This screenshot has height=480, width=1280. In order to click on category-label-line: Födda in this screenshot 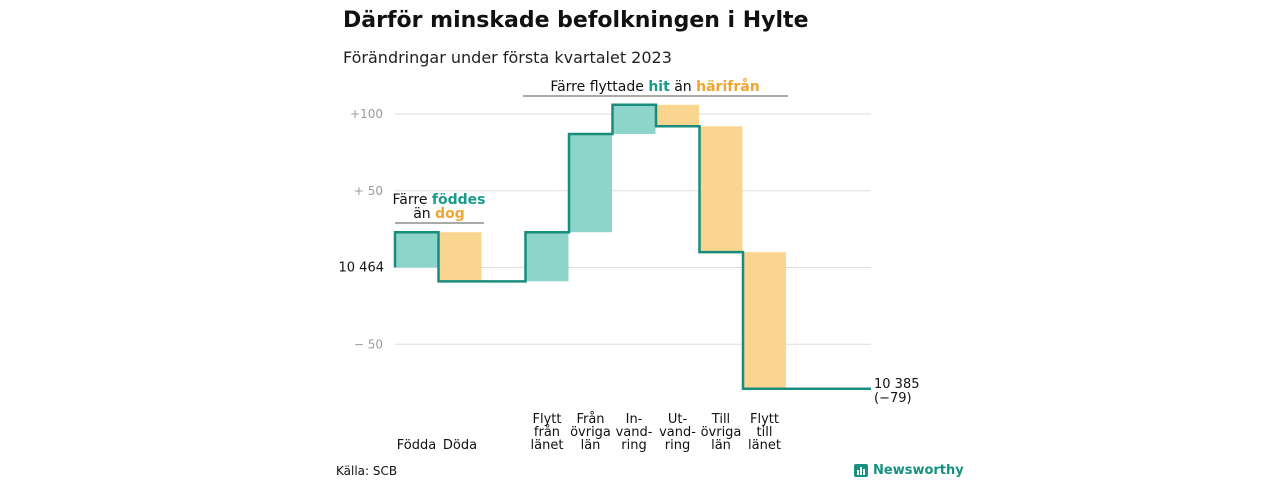, I will do `click(416, 445)`.